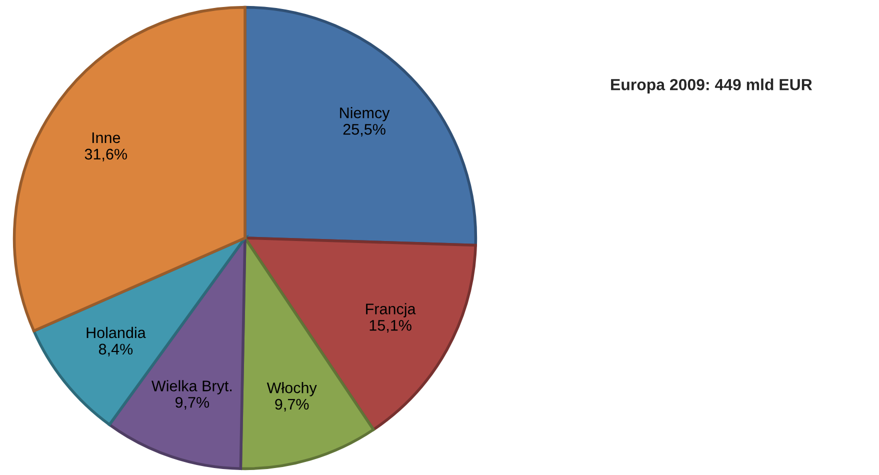 The image size is (879, 475). I want to click on data-label: 31,6%, so click(106, 155).